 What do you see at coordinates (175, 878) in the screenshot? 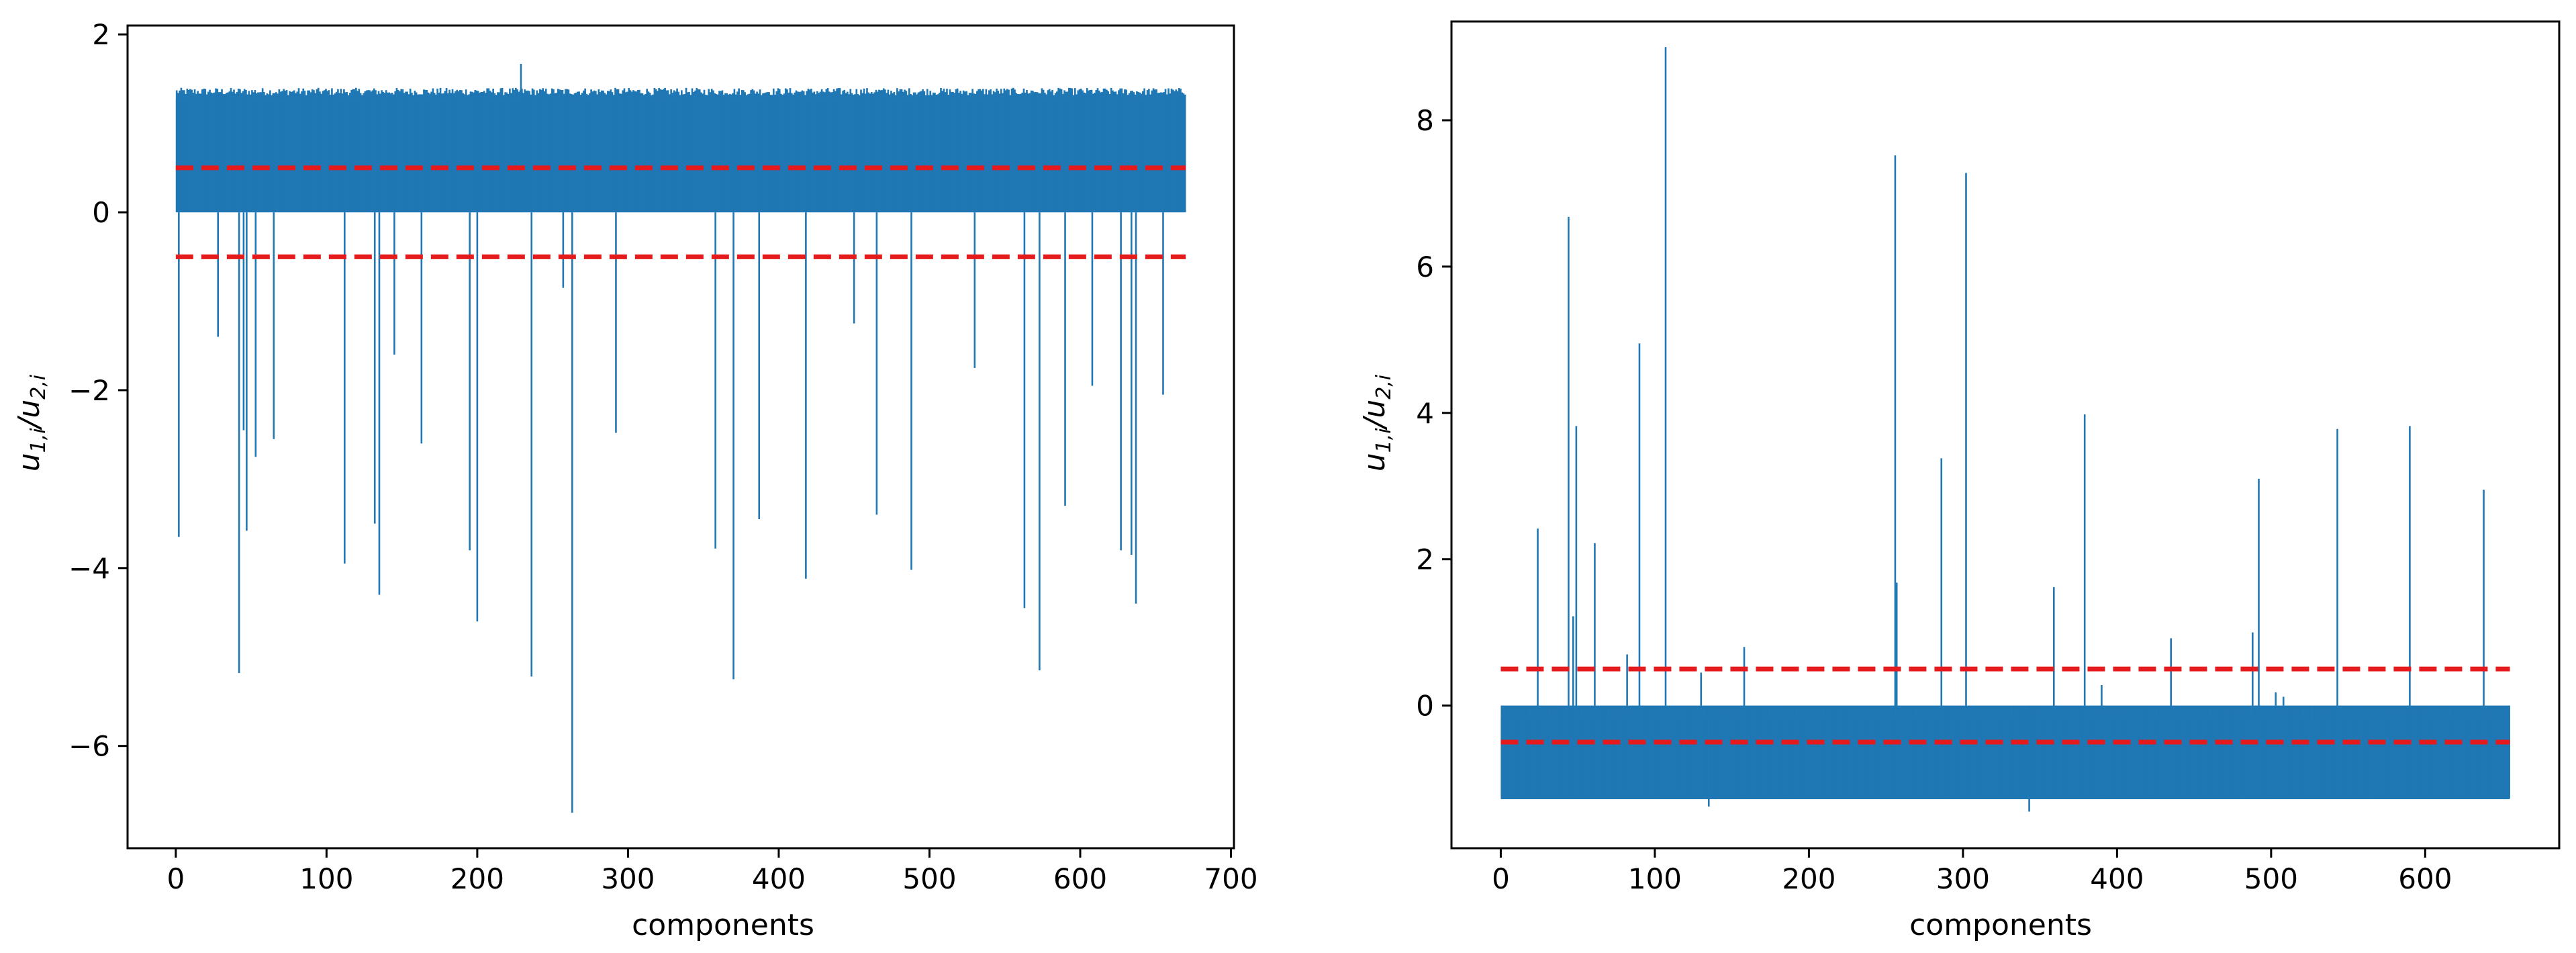
I see `left-x-tick-label: 0` at bounding box center [175, 878].